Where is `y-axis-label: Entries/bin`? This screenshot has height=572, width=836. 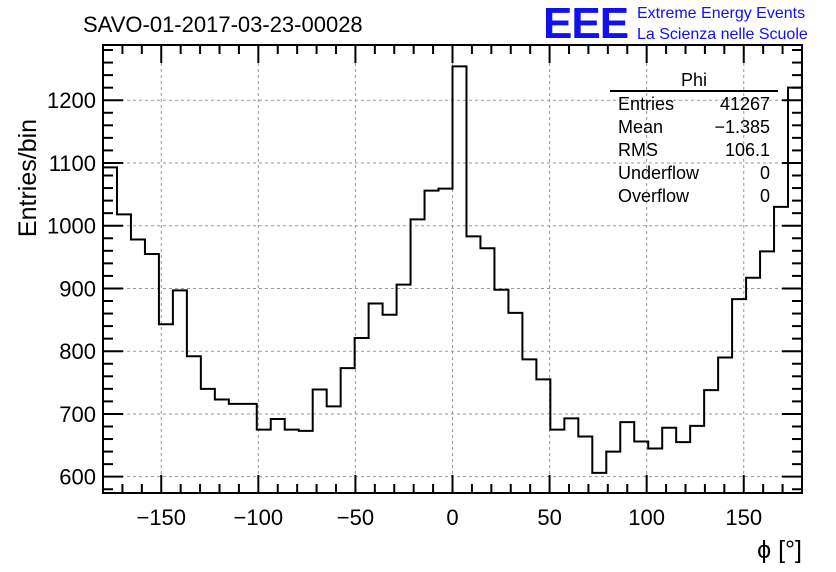 y-axis-label: Entries/bin is located at coordinates (28, 178).